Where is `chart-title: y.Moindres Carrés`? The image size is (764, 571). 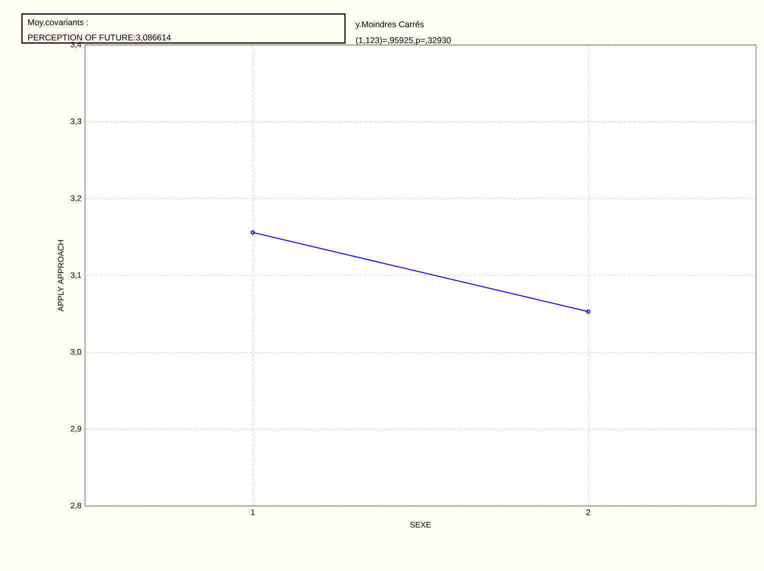
chart-title: y.Moindres Carrés is located at coordinates (390, 24).